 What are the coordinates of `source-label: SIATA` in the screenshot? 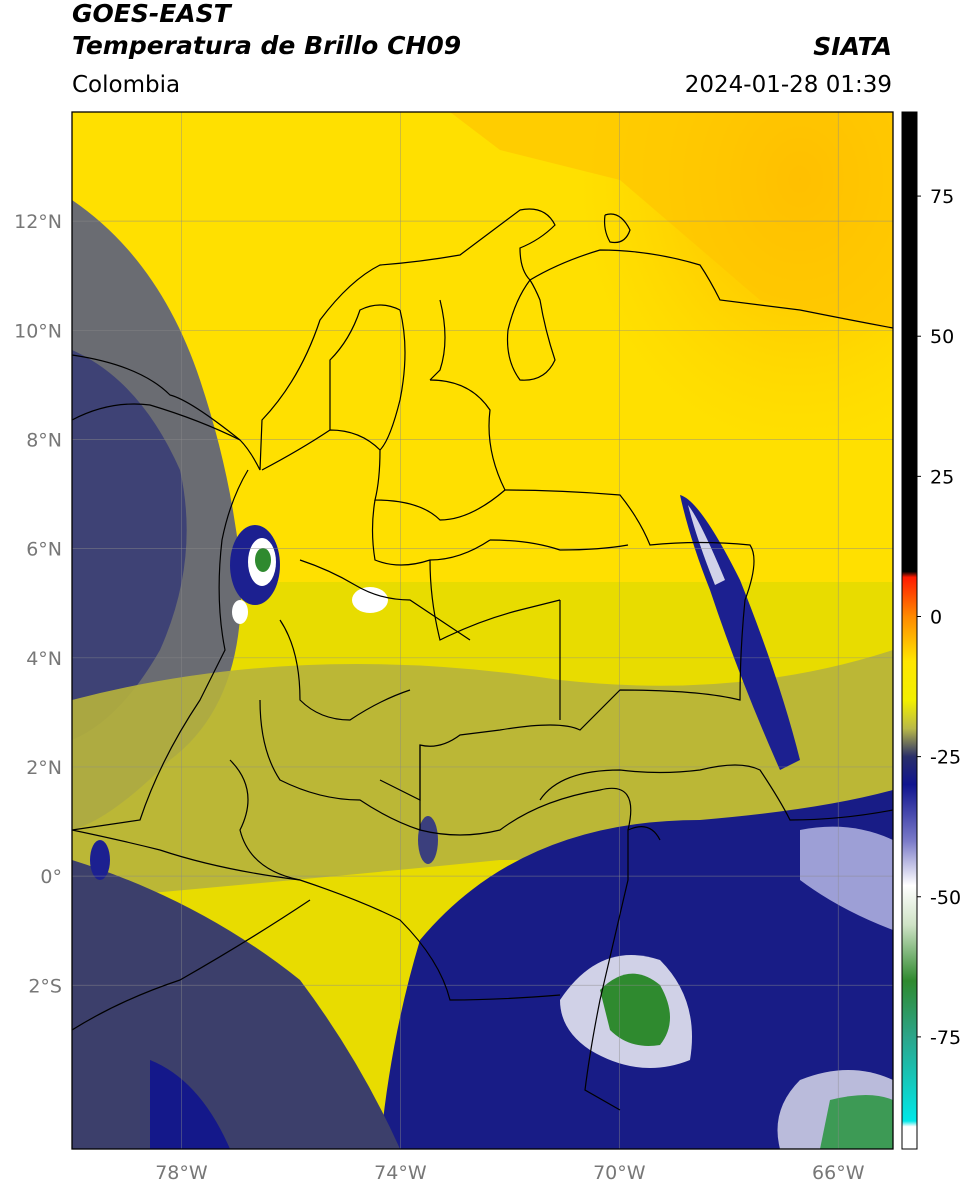 It's located at (852, 46).